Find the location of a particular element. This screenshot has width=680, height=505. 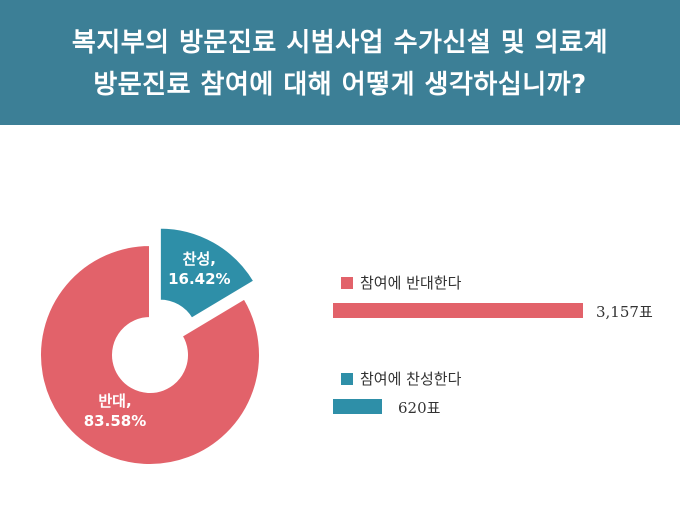

legend-support: 참여에 찬성한다 is located at coordinates (401, 378).